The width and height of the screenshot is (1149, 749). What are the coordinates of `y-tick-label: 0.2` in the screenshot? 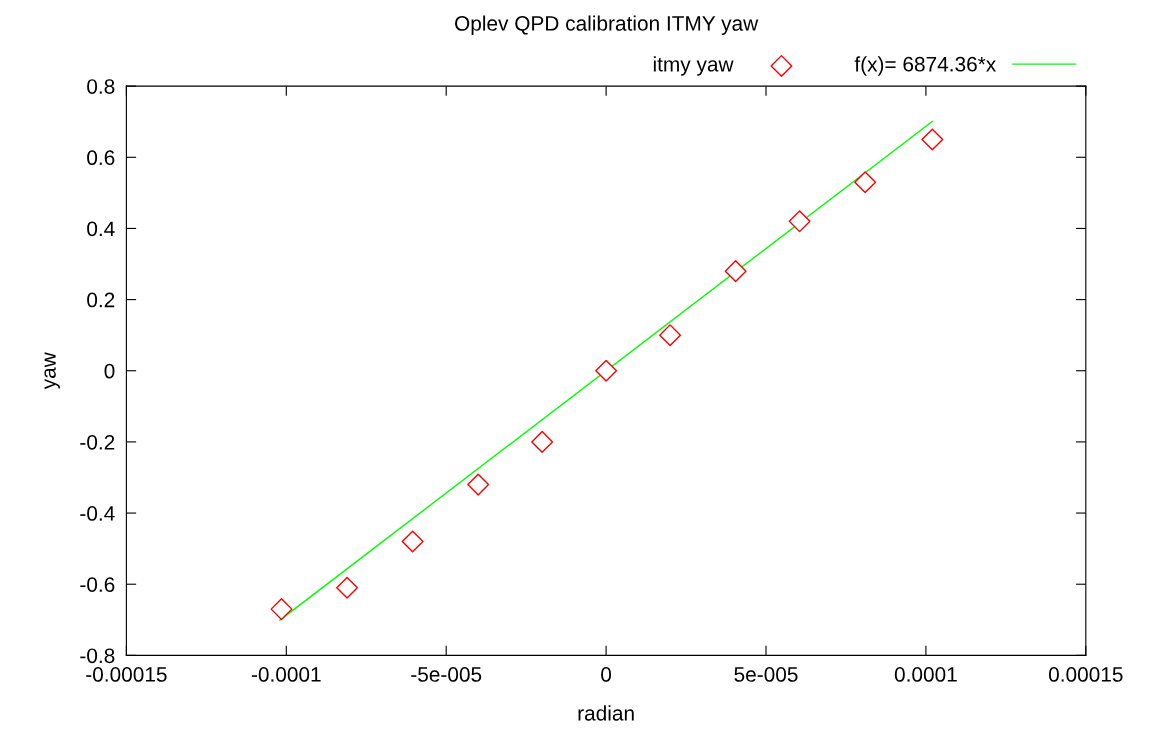 It's located at (101, 300).